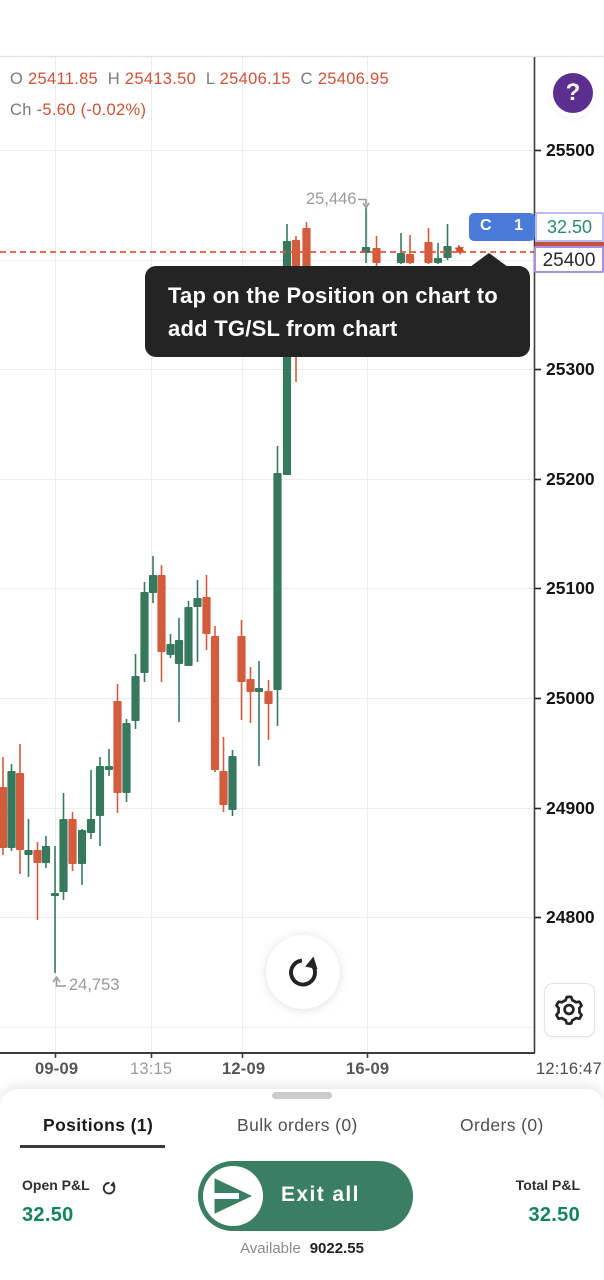 This screenshot has height=1280, width=604. I want to click on svg-text: 24800, so click(570, 917).